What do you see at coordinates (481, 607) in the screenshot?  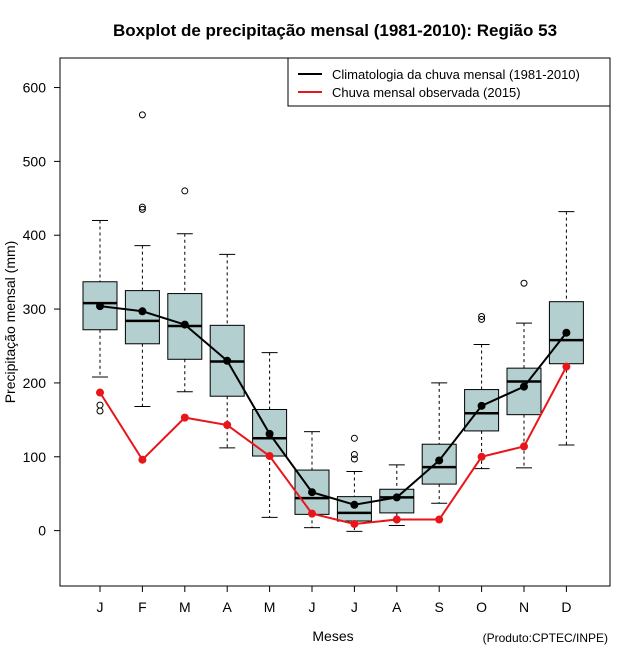 I see `x-tick-label: O` at bounding box center [481, 607].